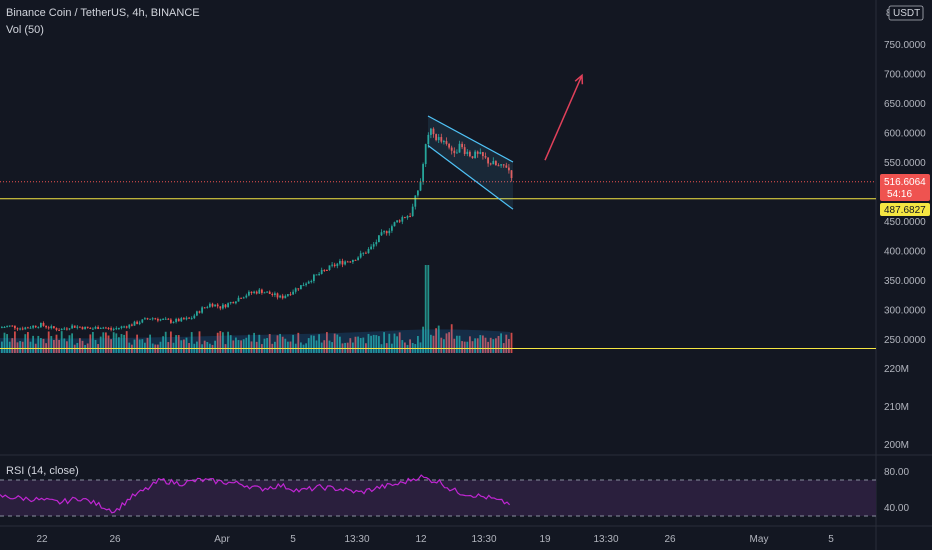 Image resolution: width=932 pixels, height=550 pixels. What do you see at coordinates (435, 539) in the screenshot?
I see `time-axis: 22 26 Apr 5 13:30 12 13:30 19 13:30 26 May 5` at bounding box center [435, 539].